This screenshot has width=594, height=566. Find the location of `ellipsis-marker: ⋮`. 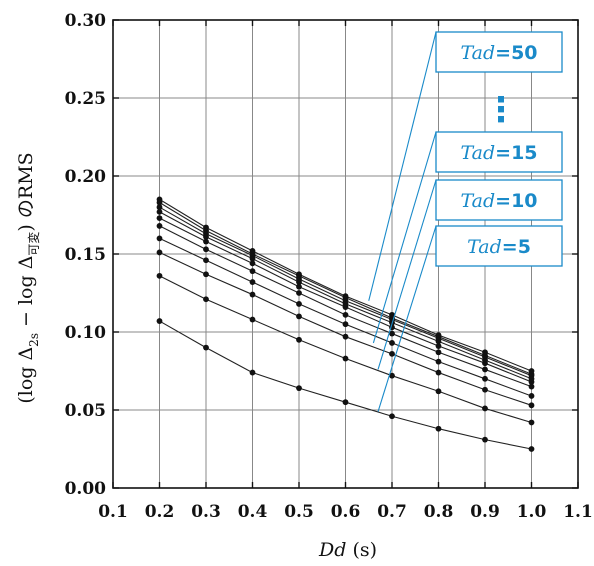

ellipsis-marker: ⋮ is located at coordinates (501, 110).